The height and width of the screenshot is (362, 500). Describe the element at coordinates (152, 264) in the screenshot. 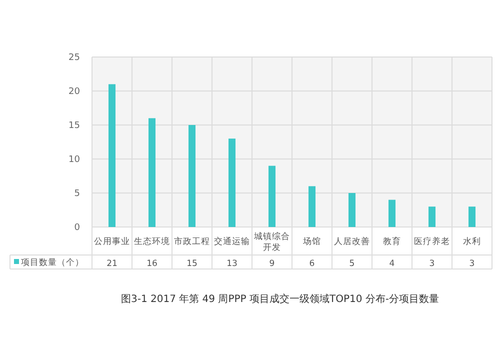

I see `data-label: 16` at that location.